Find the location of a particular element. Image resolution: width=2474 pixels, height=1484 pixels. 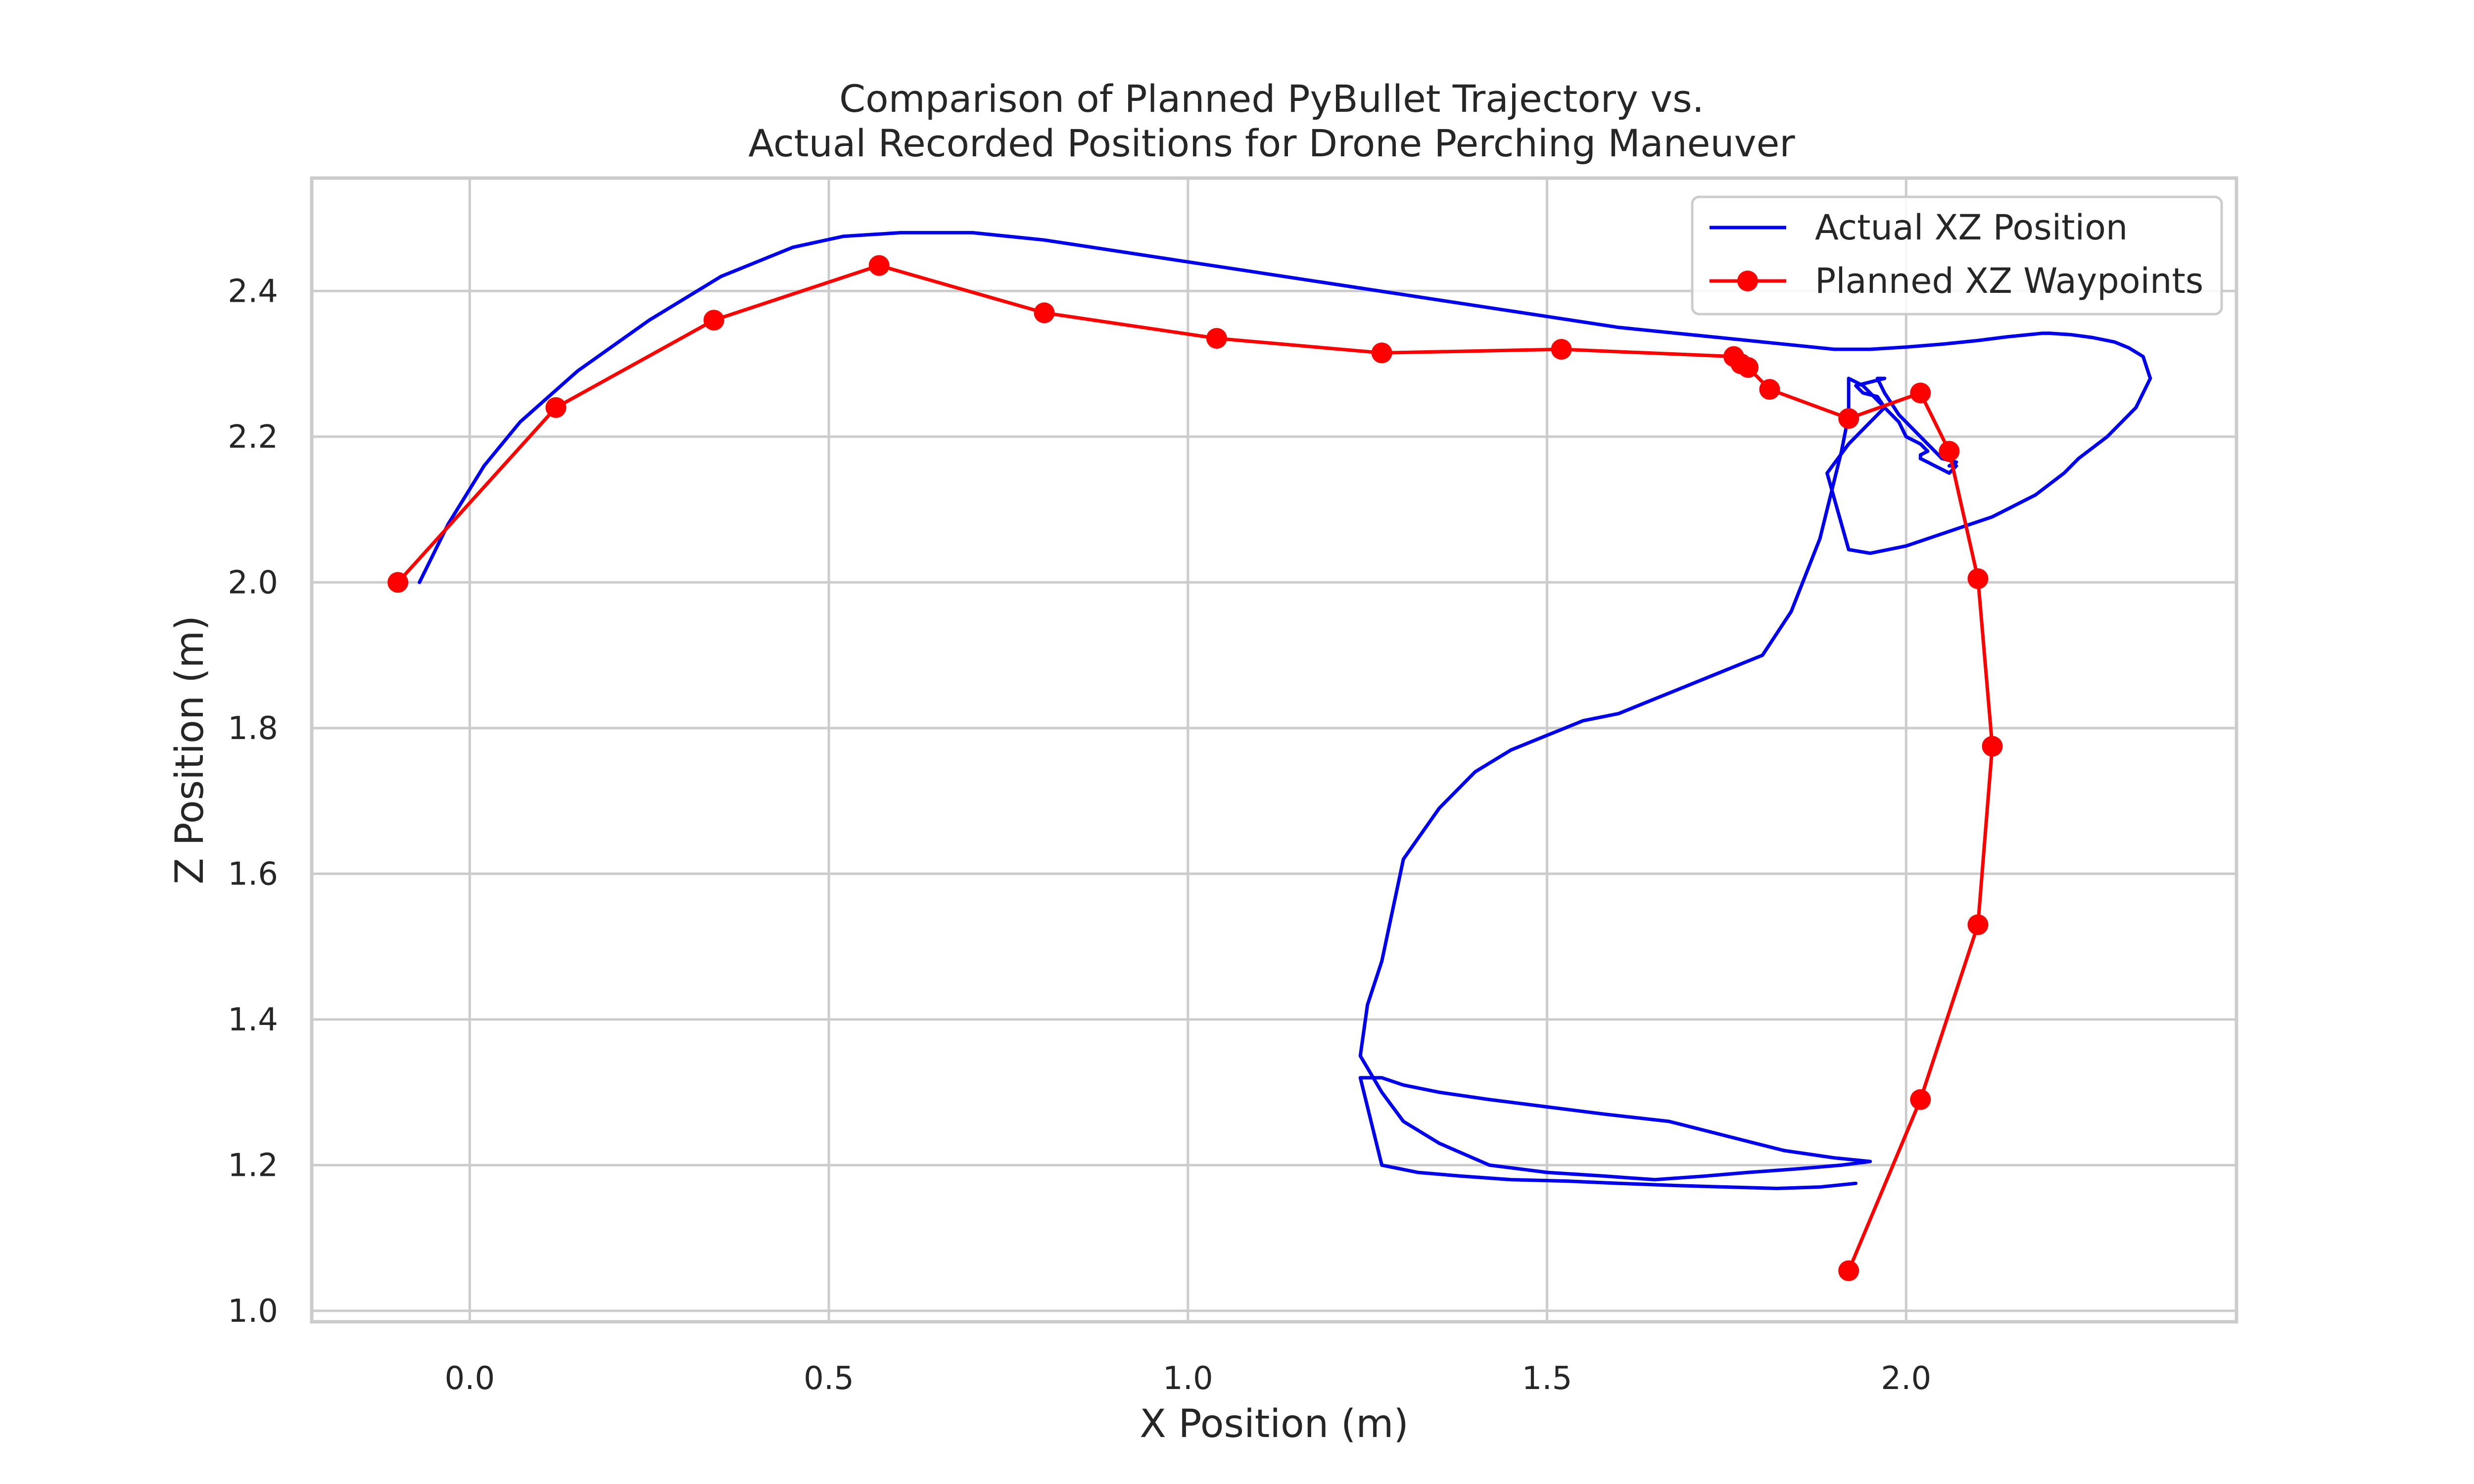

x-tick-label: 1.0 is located at coordinates (1188, 1378).